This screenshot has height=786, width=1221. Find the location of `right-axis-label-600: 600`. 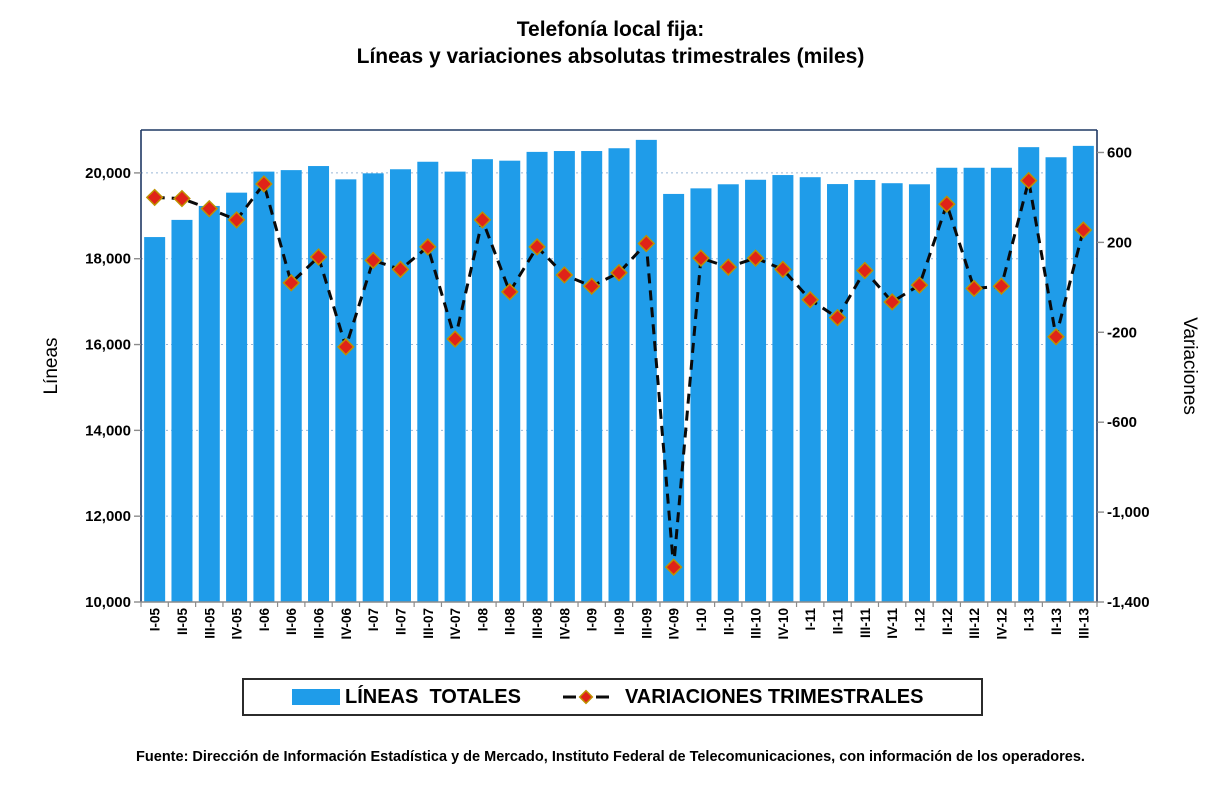

right-axis-label-600: 600 is located at coordinates (1119, 152).